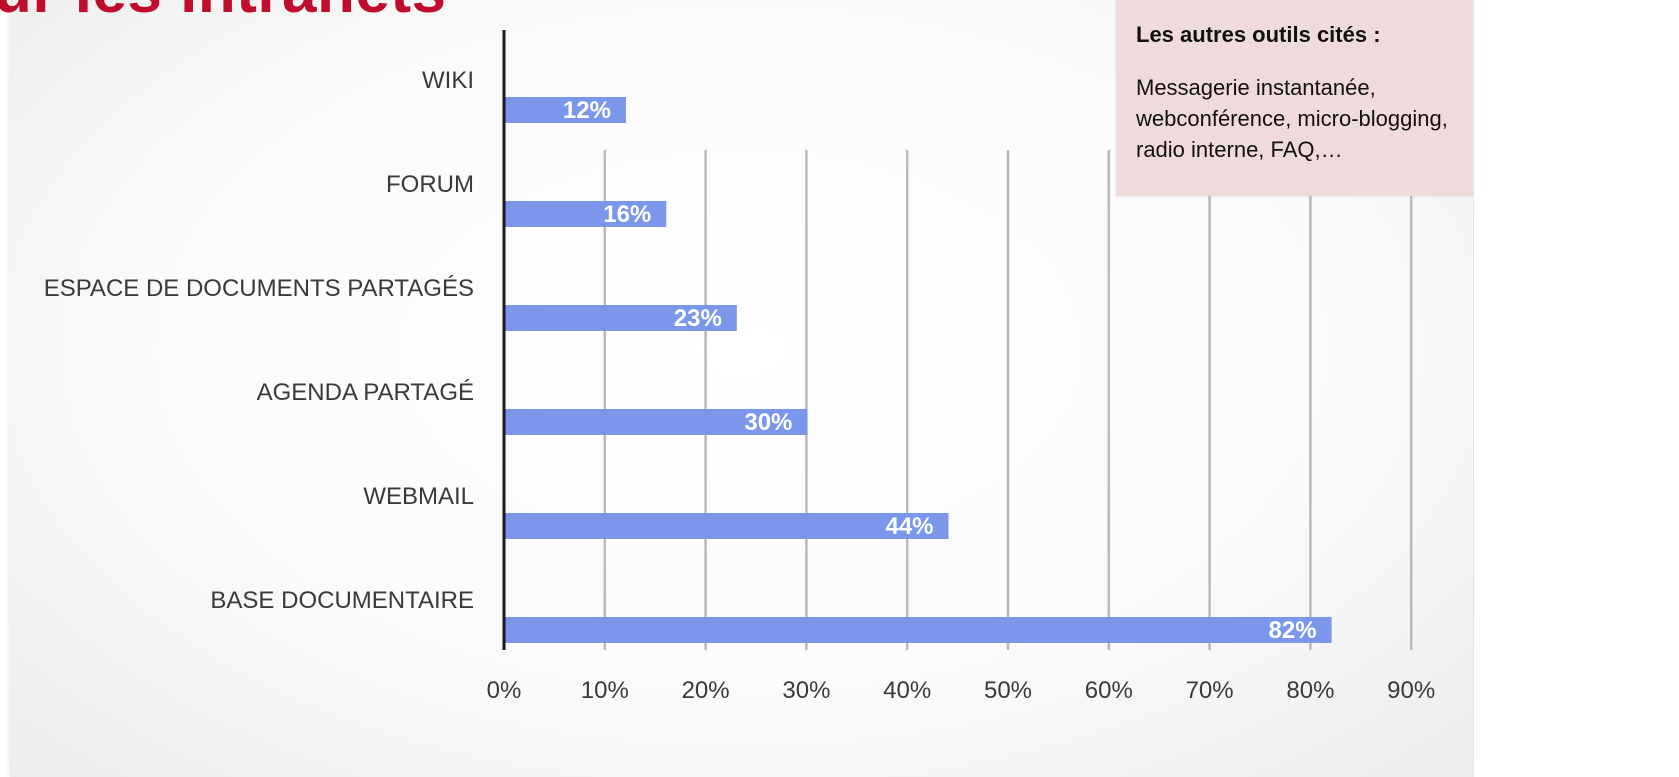  I want to click on data-label: 12%, so click(587, 110).